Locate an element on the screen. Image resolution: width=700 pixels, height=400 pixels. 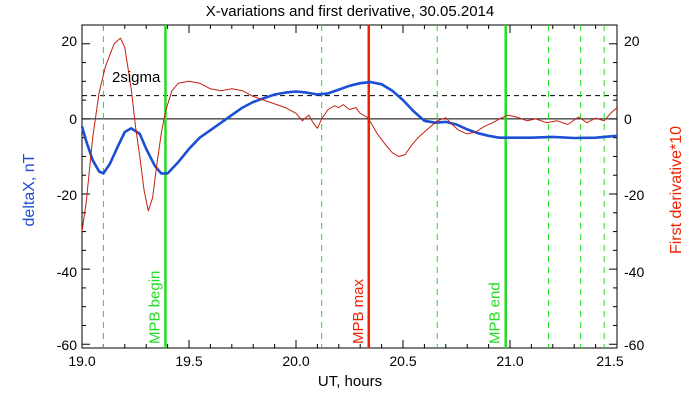
y-axis-label-right: First derivative*10 is located at coordinates (676, 190).